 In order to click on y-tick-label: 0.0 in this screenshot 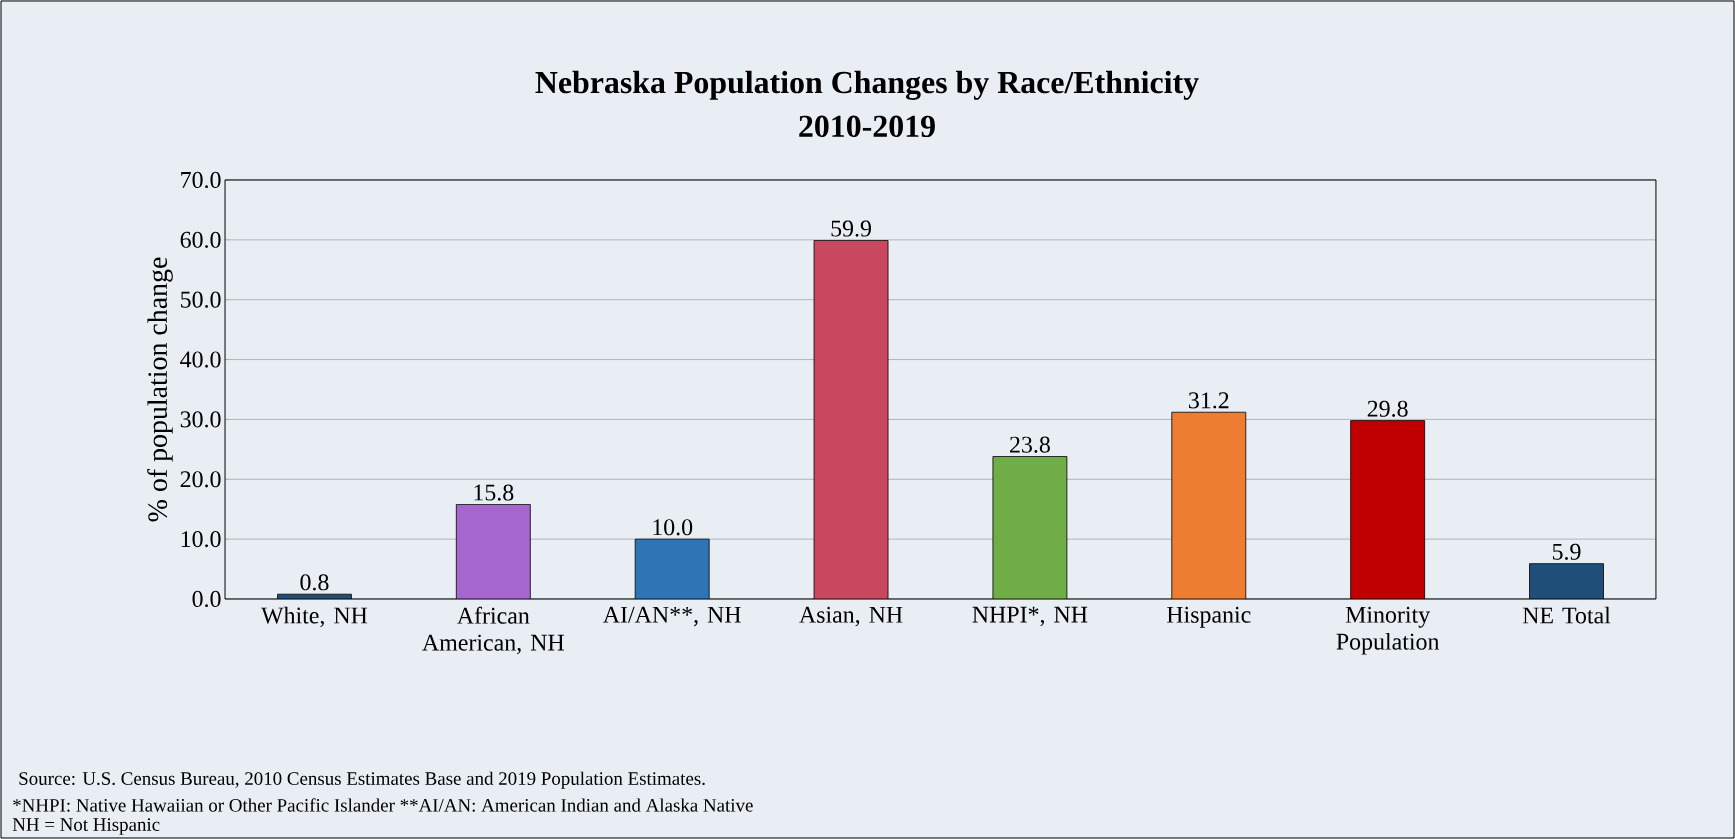, I will do `click(206, 599)`.